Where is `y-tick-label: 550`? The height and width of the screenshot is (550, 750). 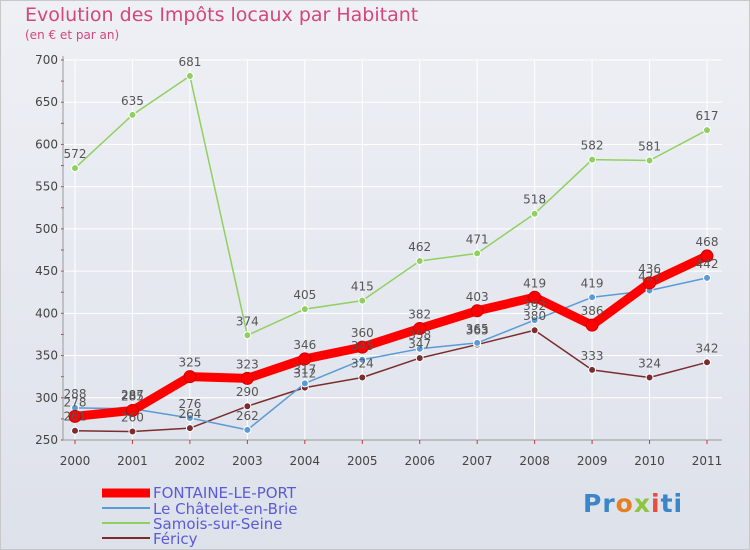 y-tick-label: 550 is located at coordinates (46, 187).